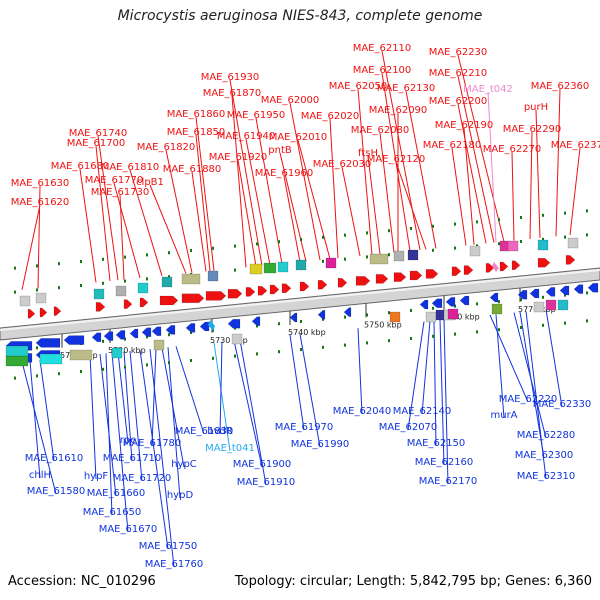 Image resolution: width=600 pixels, height=600 pixels. Describe the element at coordinates (56, 491) in the screenshot. I see `gene-label-mae-61580: MAE_61580` at that location.